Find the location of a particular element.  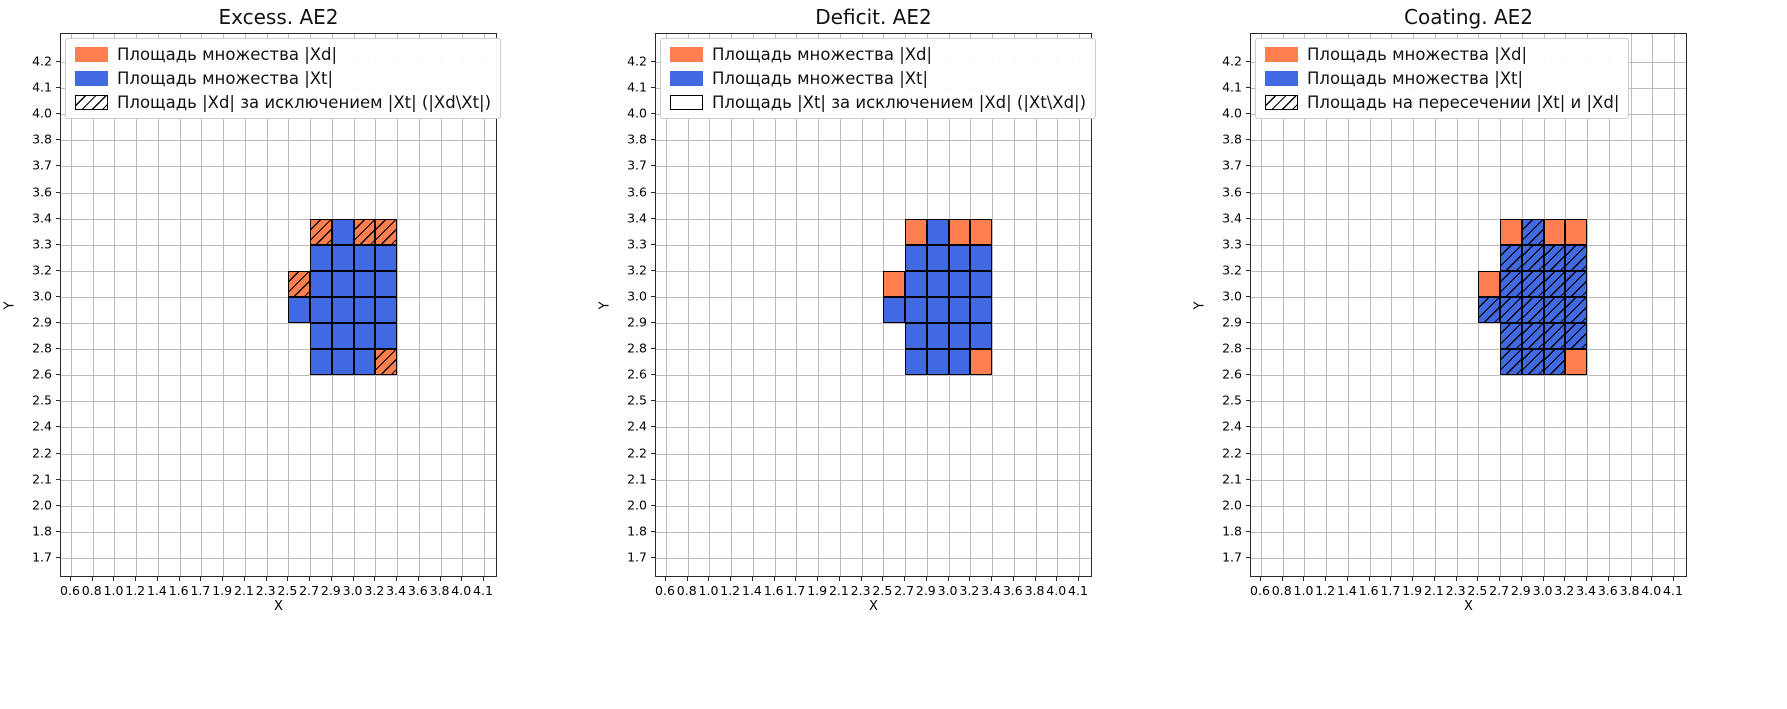

y-axis-label: Y is located at coordinates (10, 305).